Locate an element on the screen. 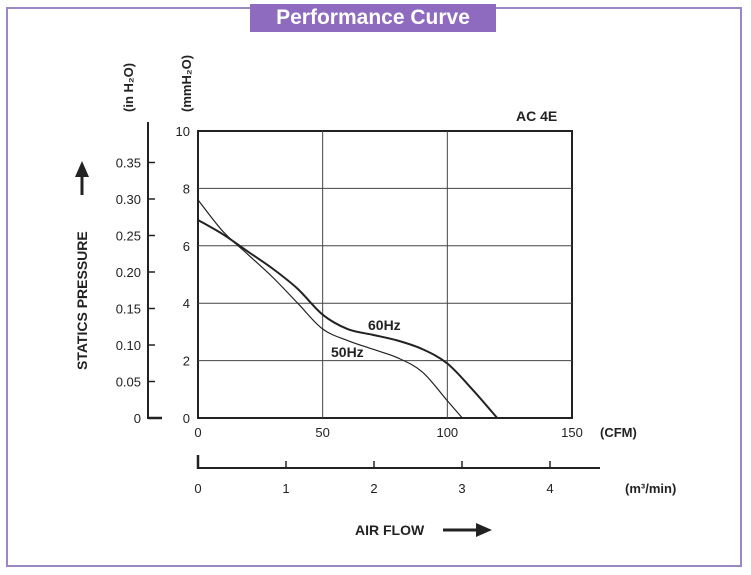 This screenshot has width=751, height=575. series-label-60hz: 60Hz is located at coordinates (384, 325).